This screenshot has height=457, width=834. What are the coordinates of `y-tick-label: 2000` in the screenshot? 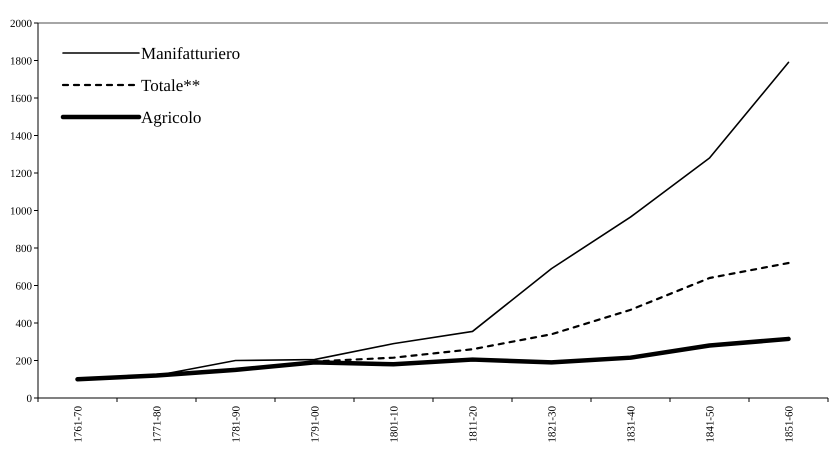 It's located at (21, 24).